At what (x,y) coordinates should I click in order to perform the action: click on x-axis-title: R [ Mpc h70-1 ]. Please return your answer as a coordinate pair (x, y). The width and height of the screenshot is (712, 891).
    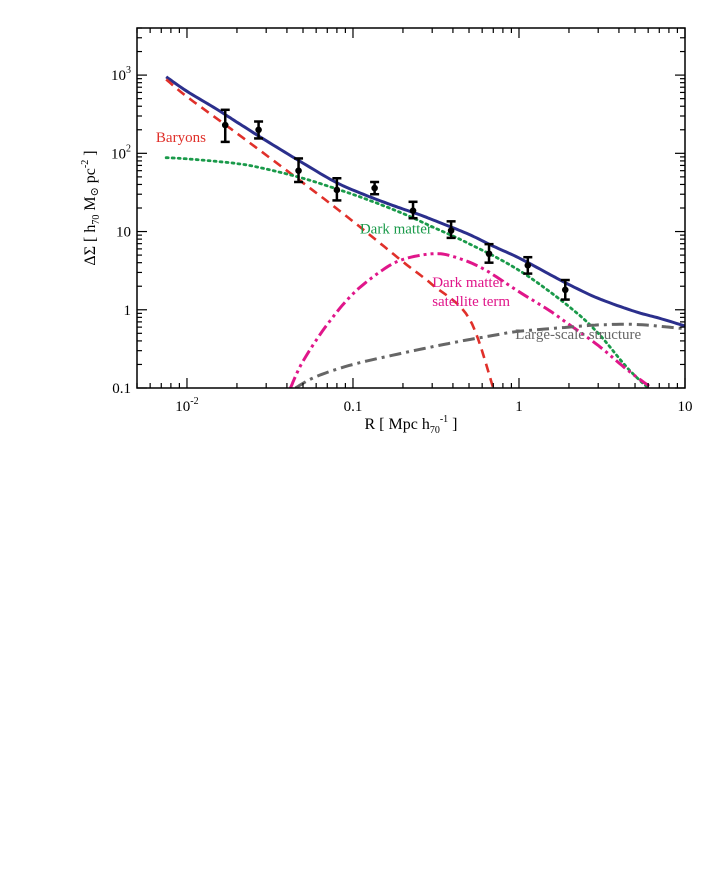
    Looking at the image, I should click on (411, 425).